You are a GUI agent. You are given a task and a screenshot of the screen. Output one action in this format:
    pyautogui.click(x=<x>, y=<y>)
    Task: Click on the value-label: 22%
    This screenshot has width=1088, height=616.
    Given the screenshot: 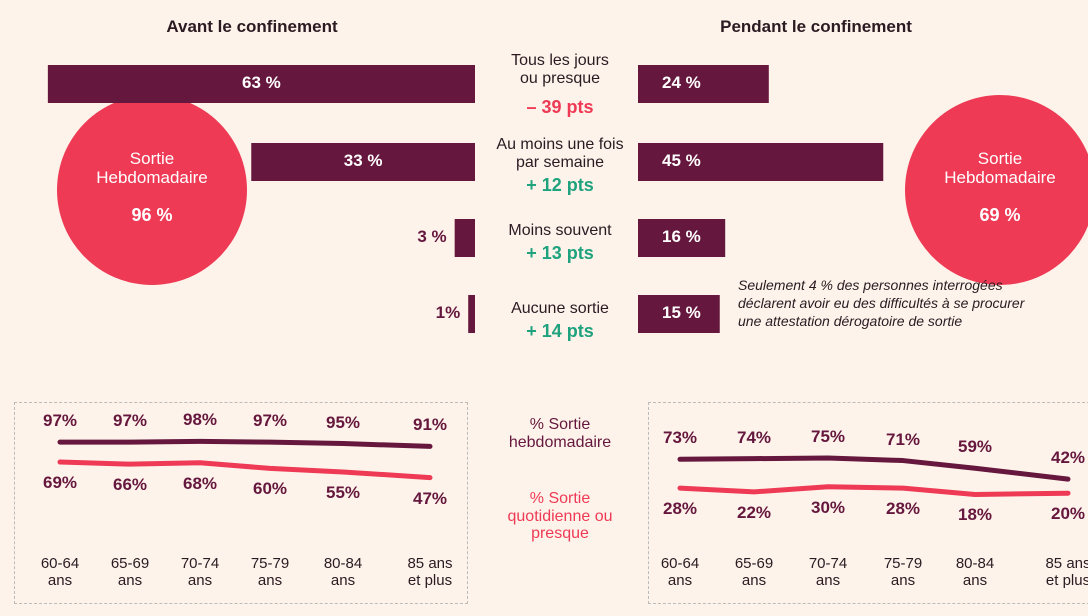 What is the action you would take?
    pyautogui.click(x=754, y=512)
    